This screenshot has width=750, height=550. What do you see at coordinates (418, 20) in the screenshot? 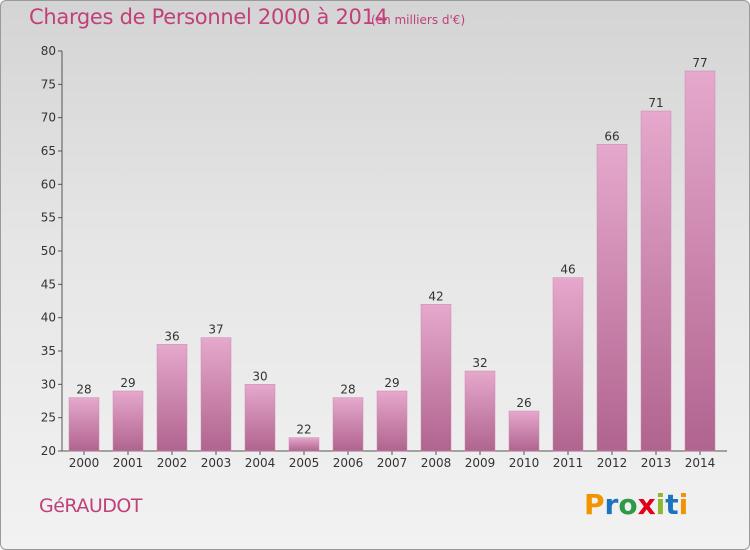
I see `chart-subtitle: (en milliers d'€)` at bounding box center [418, 20].